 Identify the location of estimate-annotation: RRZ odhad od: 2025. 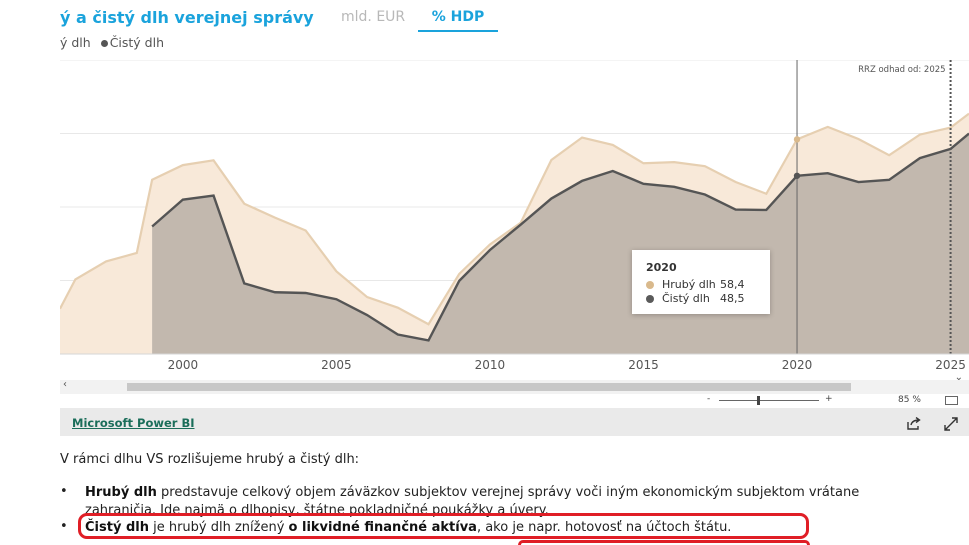
(901, 70).